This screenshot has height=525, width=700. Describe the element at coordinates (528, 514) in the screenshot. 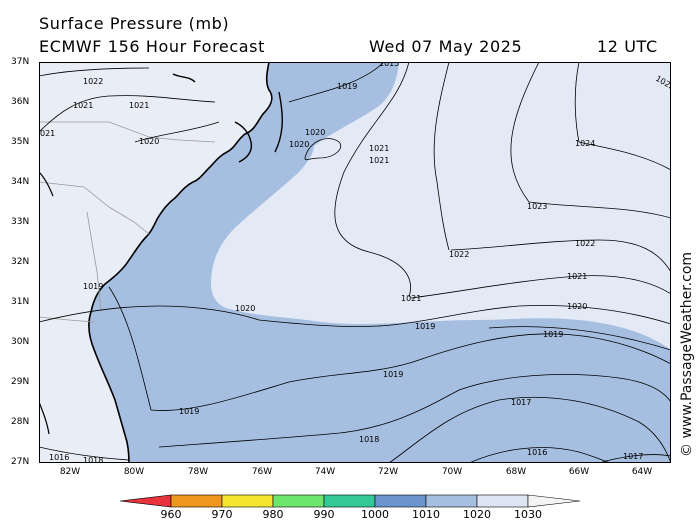

I see `colorbar-tick: 1030` at that location.